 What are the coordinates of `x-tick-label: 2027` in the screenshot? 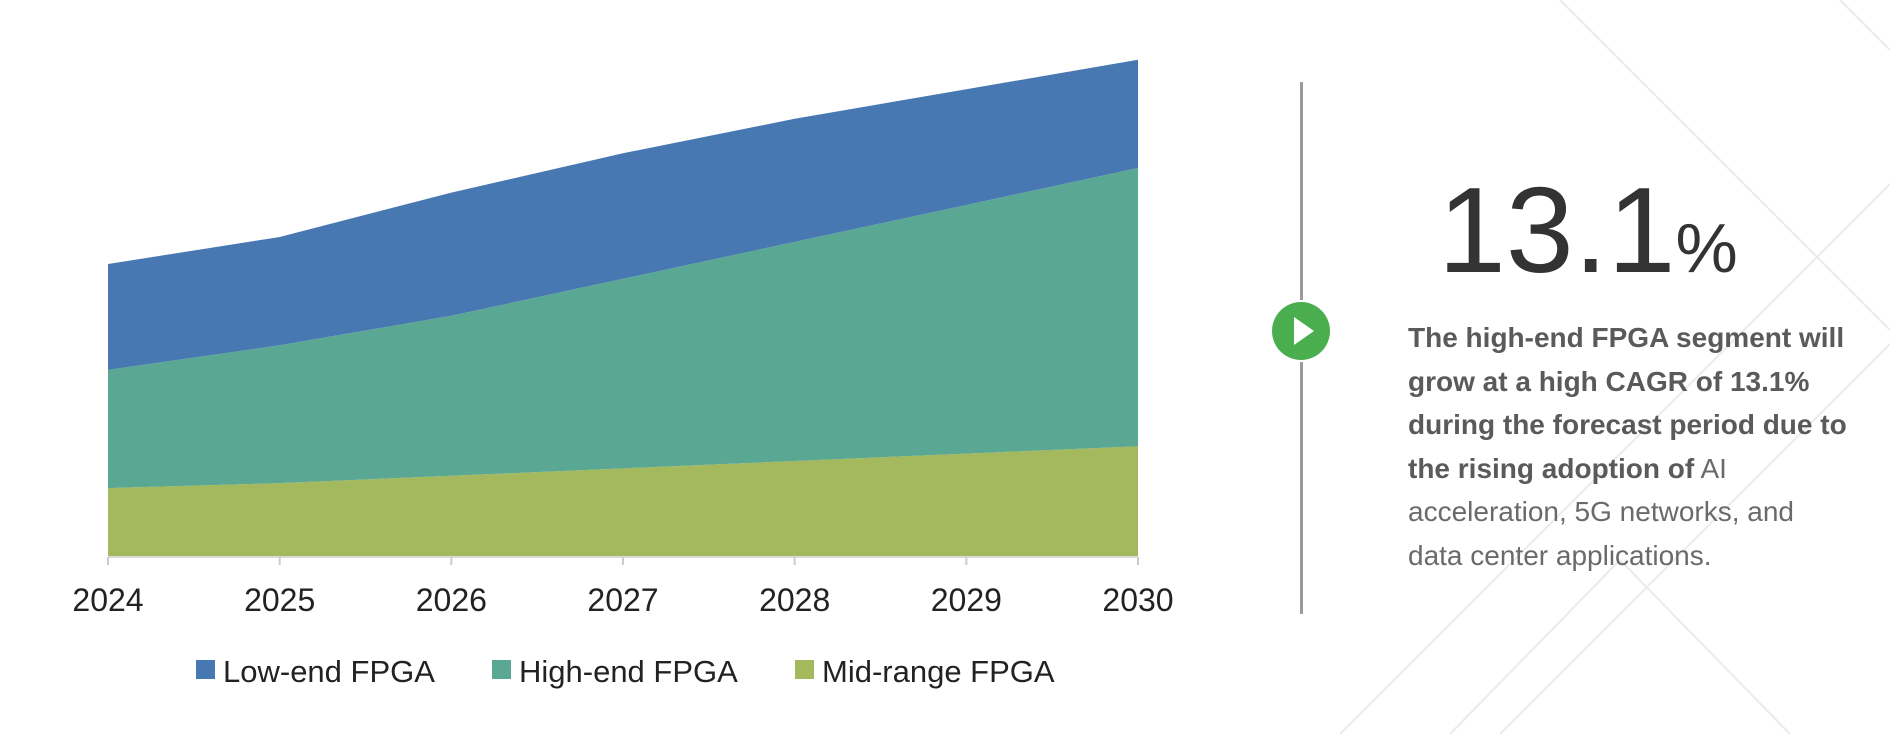 It's located at (622, 600).